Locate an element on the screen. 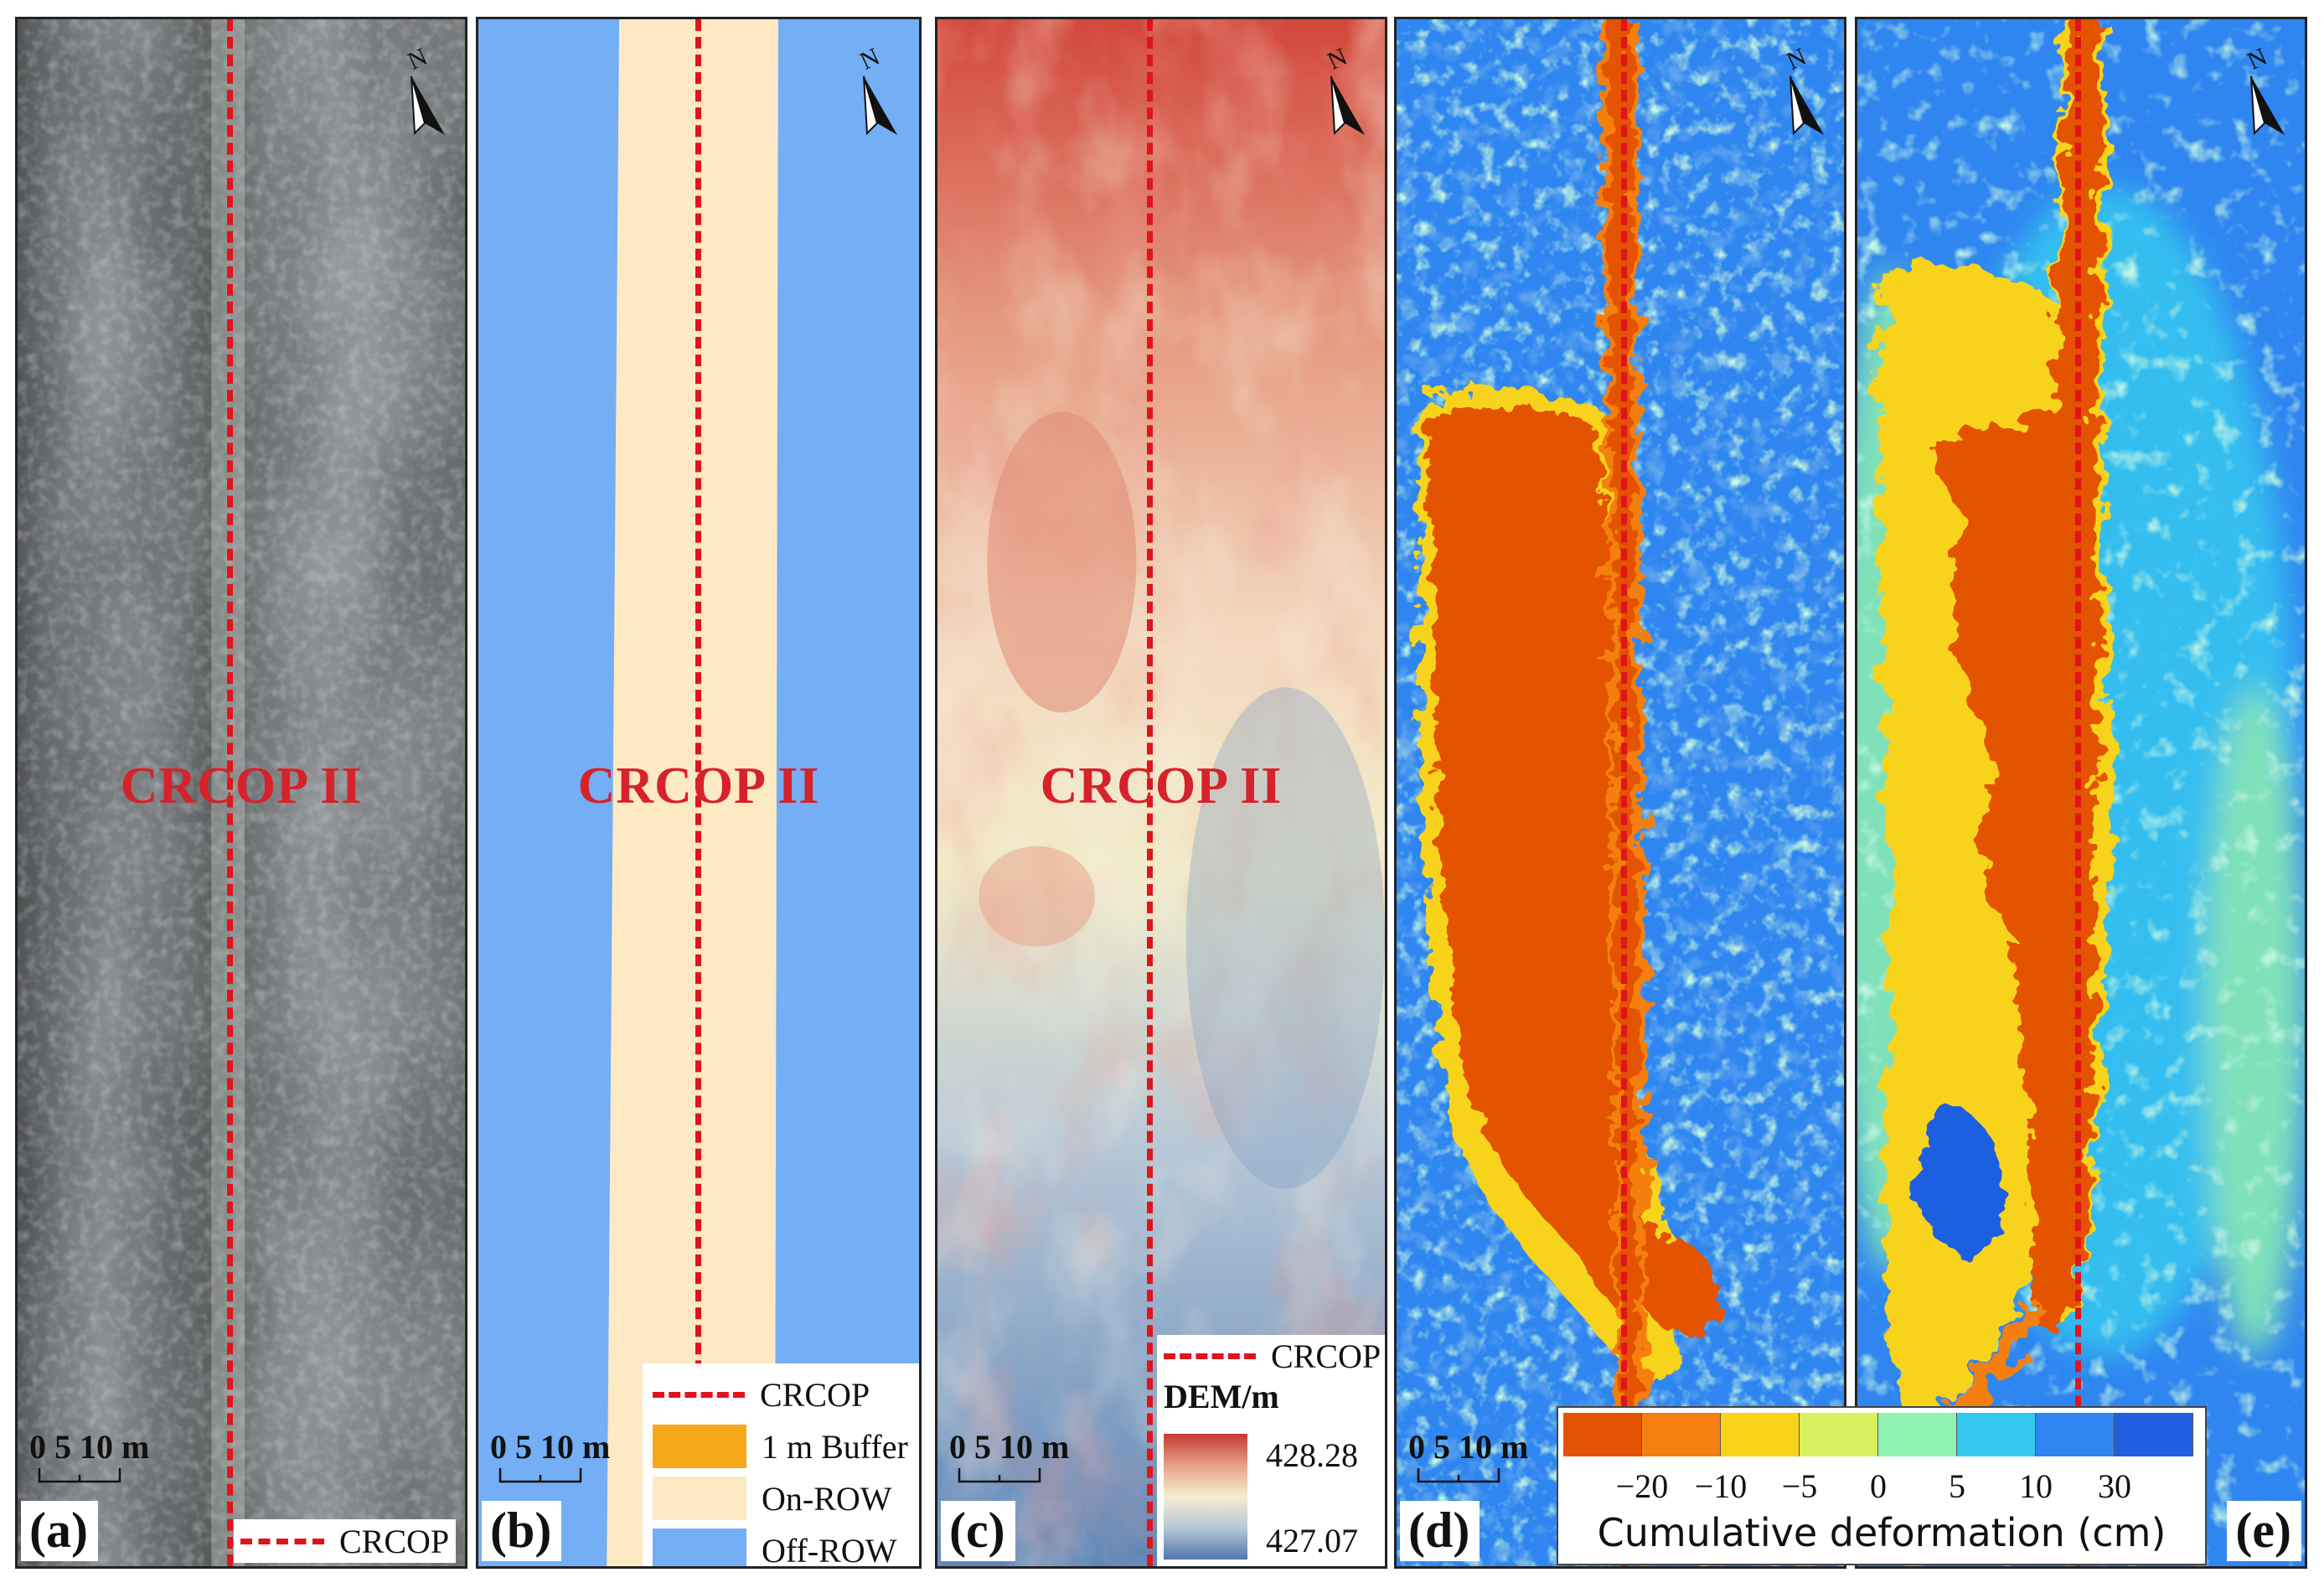 This screenshot has width=2324, height=1588. deformation-tick-label: 30 is located at coordinates (2114, 1486).